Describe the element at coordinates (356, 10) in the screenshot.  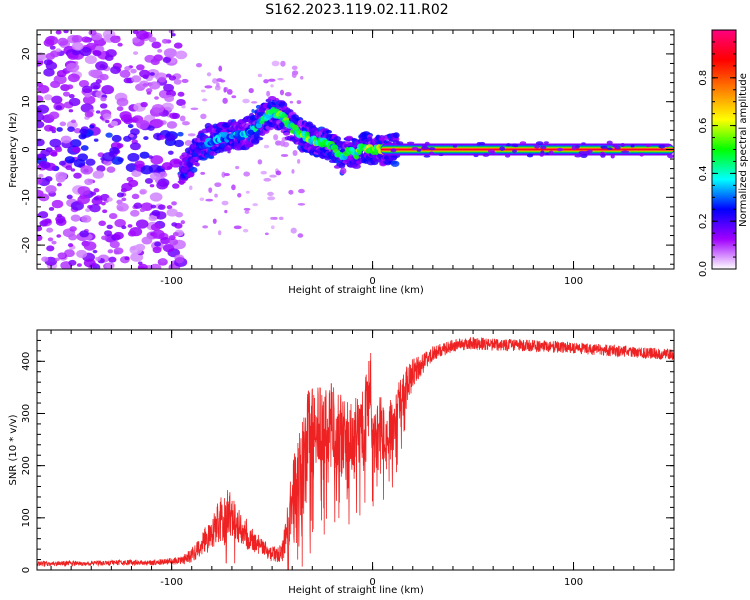
I see `figure-title: S162.2023.119.02.11.R02` at that location.